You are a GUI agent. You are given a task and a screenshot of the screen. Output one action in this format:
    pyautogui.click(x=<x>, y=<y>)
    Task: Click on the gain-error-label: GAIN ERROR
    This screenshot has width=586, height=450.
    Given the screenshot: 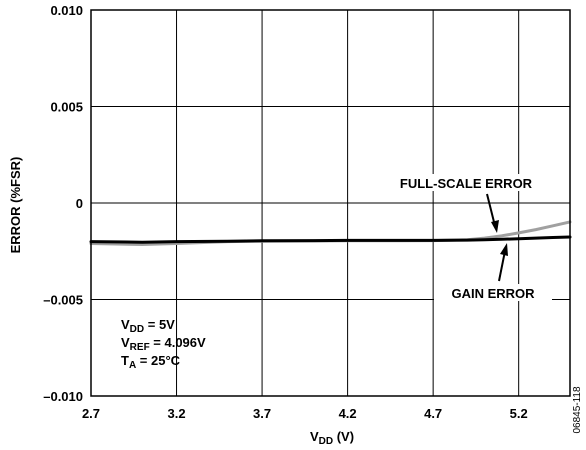 What is the action you would take?
    pyautogui.click(x=493, y=293)
    